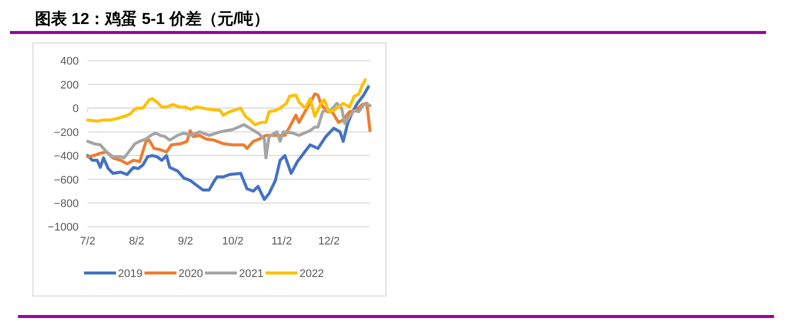 This screenshot has width=798, height=336. What do you see at coordinates (311, 274) in the screenshot?
I see `legend-label: 2022` at bounding box center [311, 274].